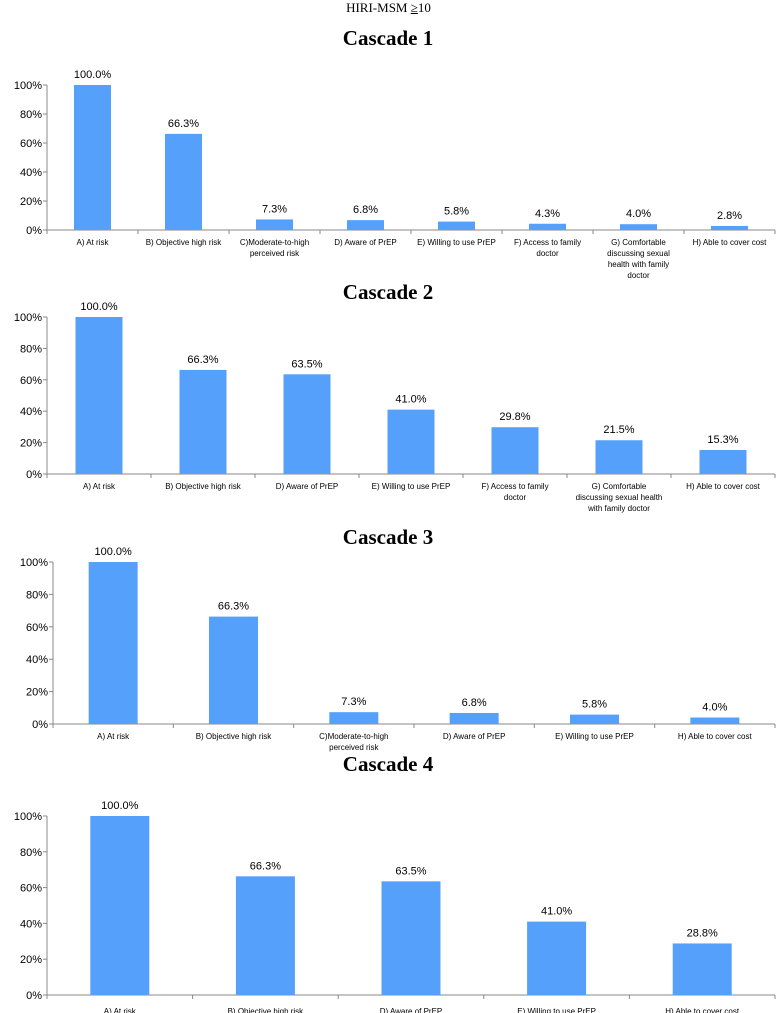  What do you see at coordinates (388, 292) in the screenshot?
I see `chart-title: Cascade 2` at bounding box center [388, 292].